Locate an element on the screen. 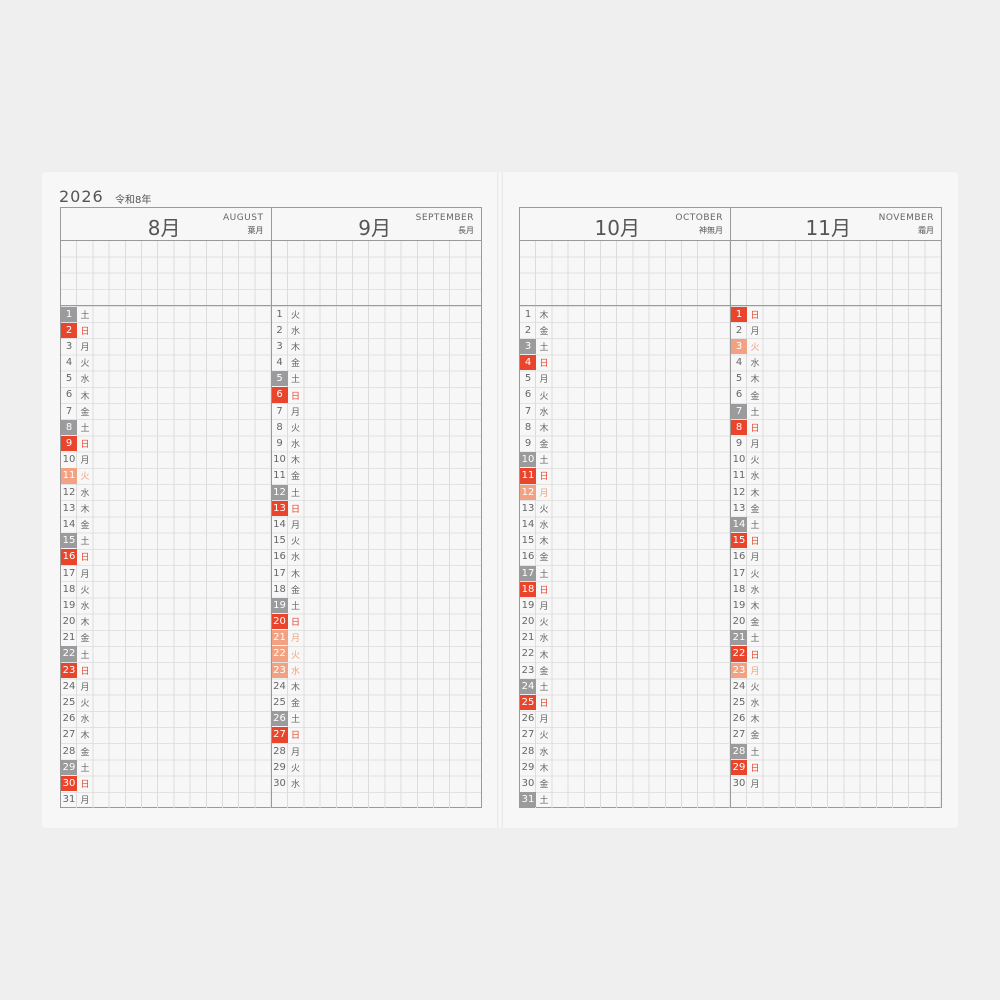 This screenshot has width=1000, height=1000. day-row: 19 月 is located at coordinates (625, 605).